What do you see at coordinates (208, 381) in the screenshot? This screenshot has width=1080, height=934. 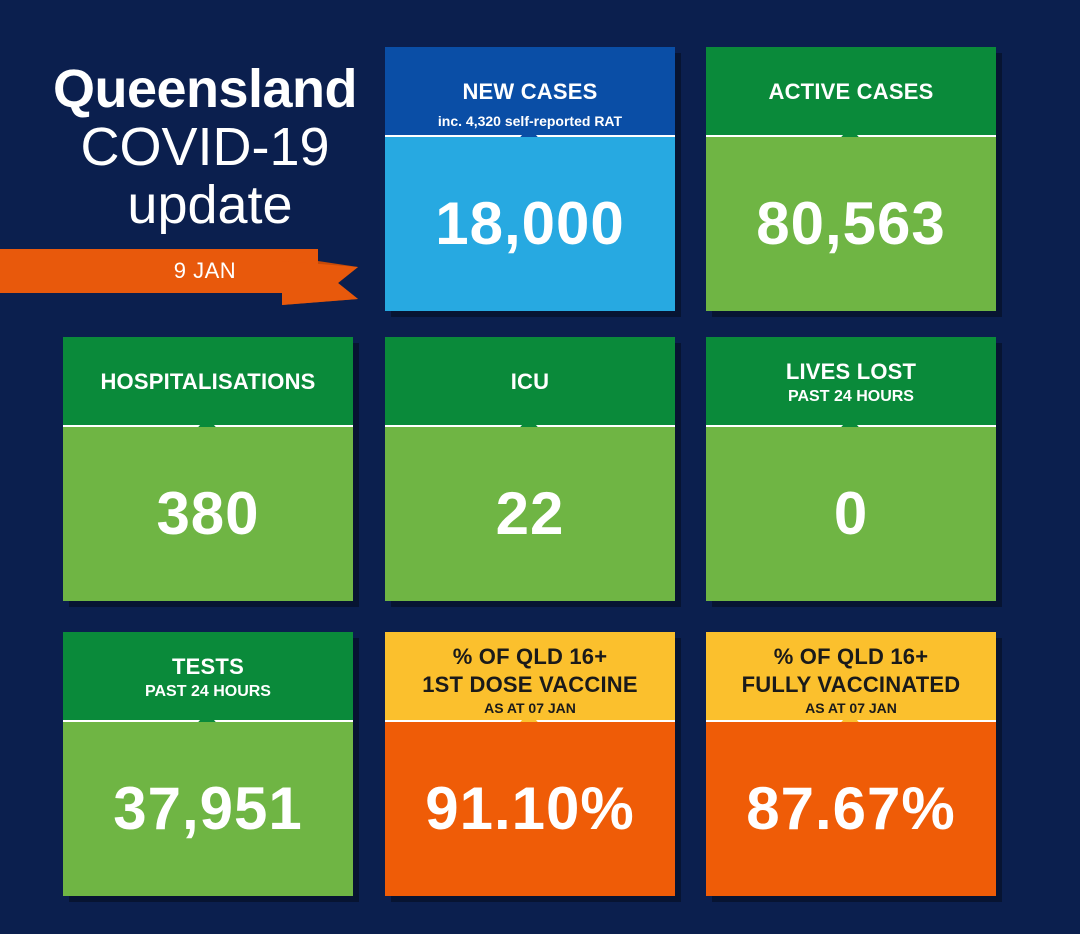 I see `tile-label: HOSPITALISATIONS` at bounding box center [208, 381].